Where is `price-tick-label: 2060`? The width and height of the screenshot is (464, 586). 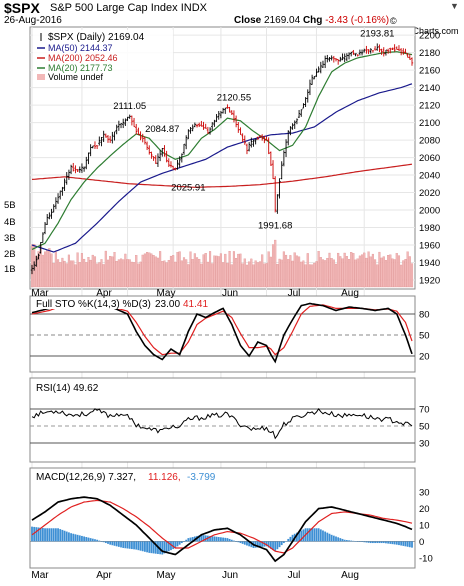
price-tick-label: 2060 is located at coordinates (429, 158).